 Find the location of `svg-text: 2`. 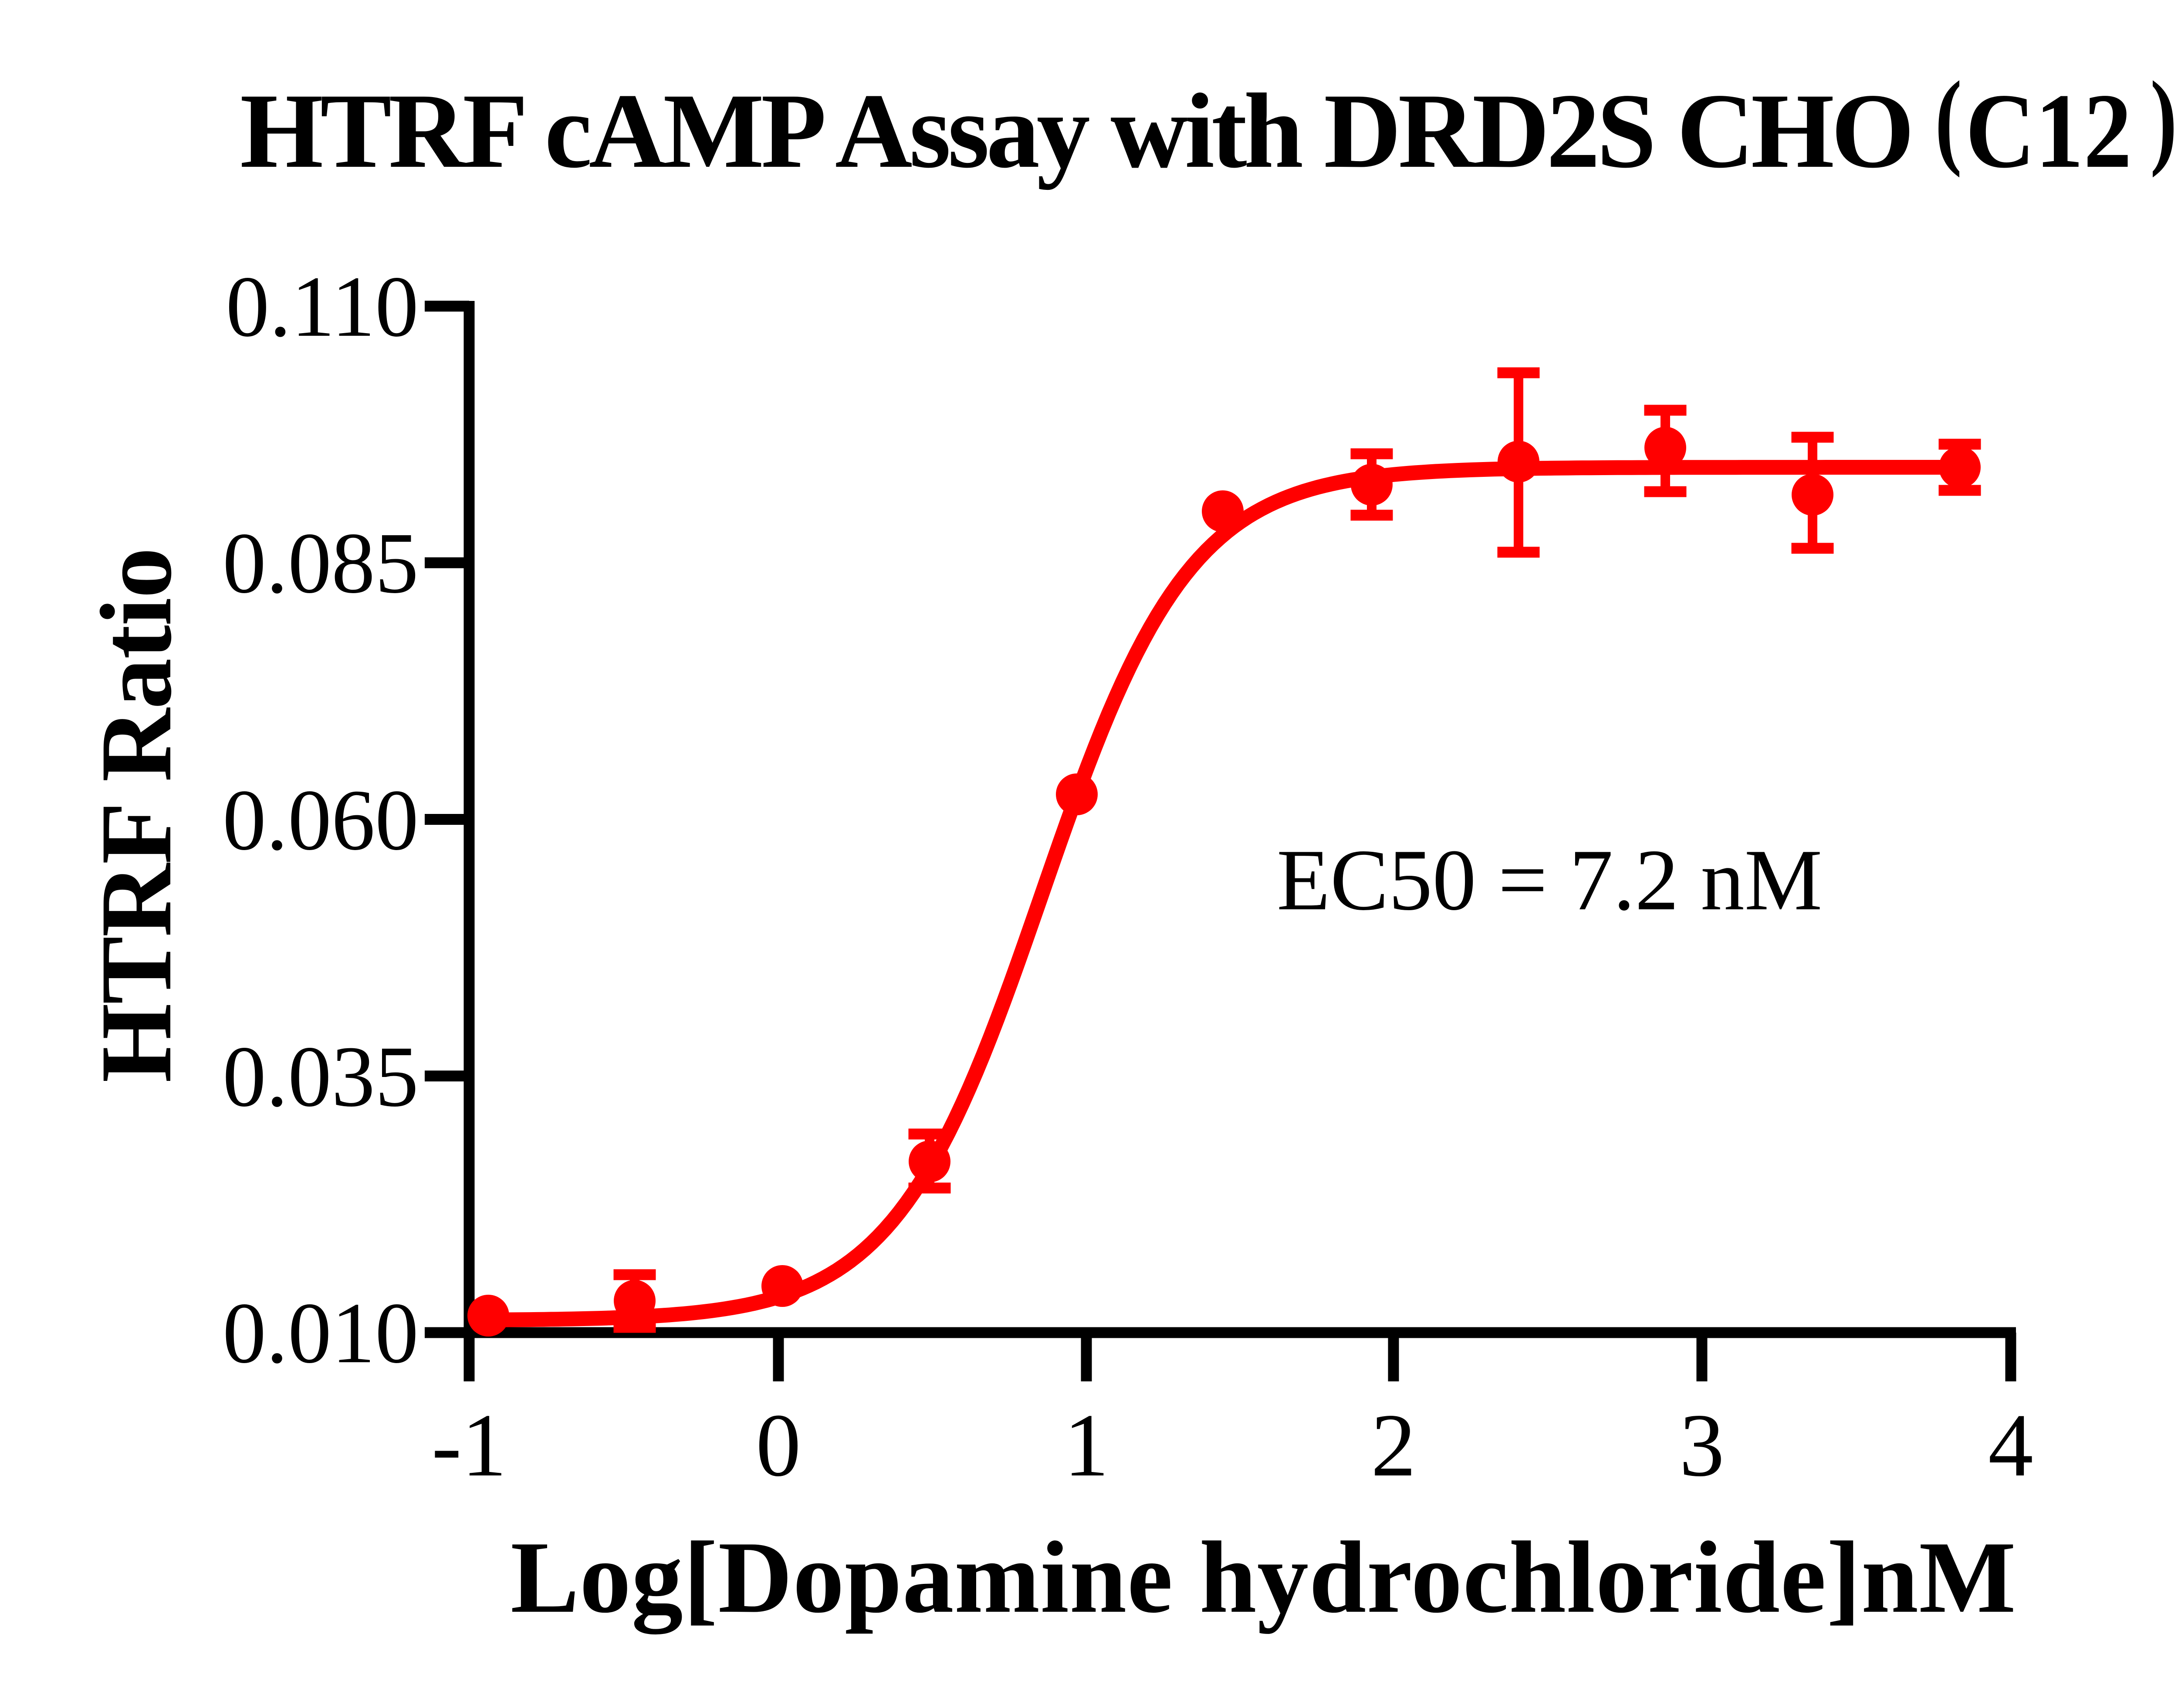

svg-text: 2 is located at coordinates (1393, 1445).